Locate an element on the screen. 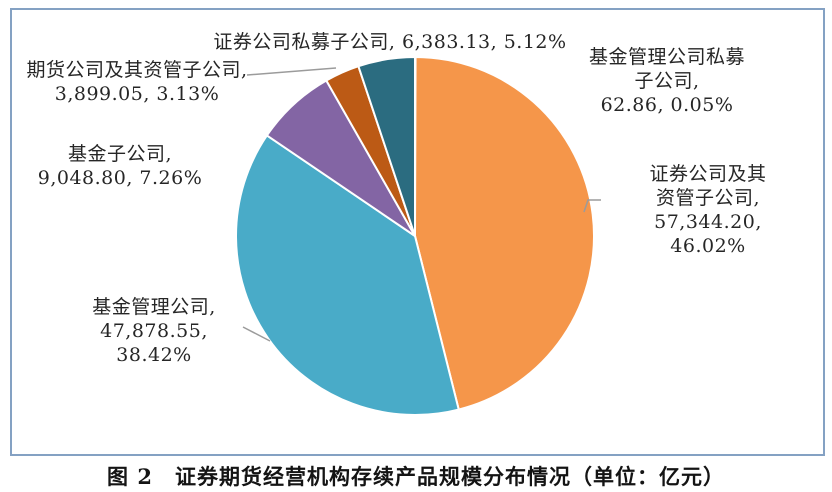 This screenshot has height=492, width=832. leader-line-fund-management is located at coordinates (256, 334).